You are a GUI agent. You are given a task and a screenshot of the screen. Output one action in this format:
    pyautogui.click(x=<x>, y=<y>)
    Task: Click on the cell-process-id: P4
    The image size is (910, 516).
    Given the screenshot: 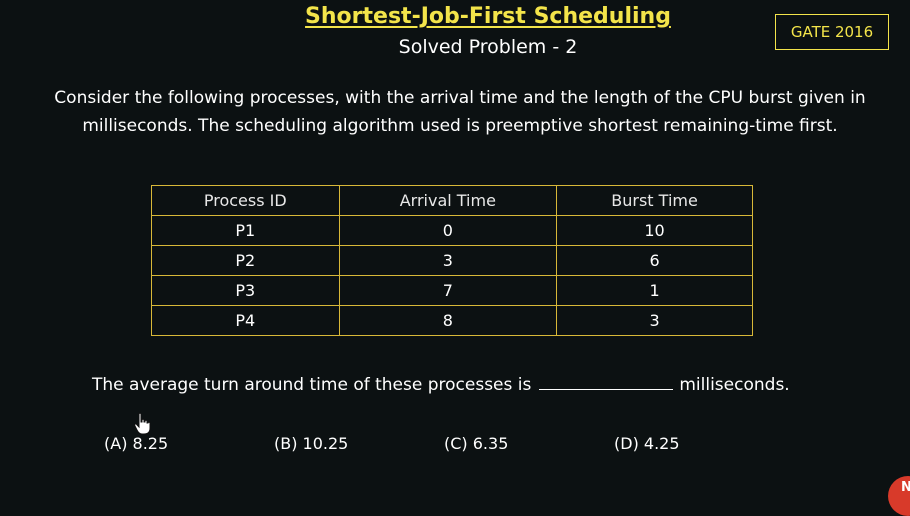 What is the action you would take?
    pyautogui.click(x=245, y=320)
    